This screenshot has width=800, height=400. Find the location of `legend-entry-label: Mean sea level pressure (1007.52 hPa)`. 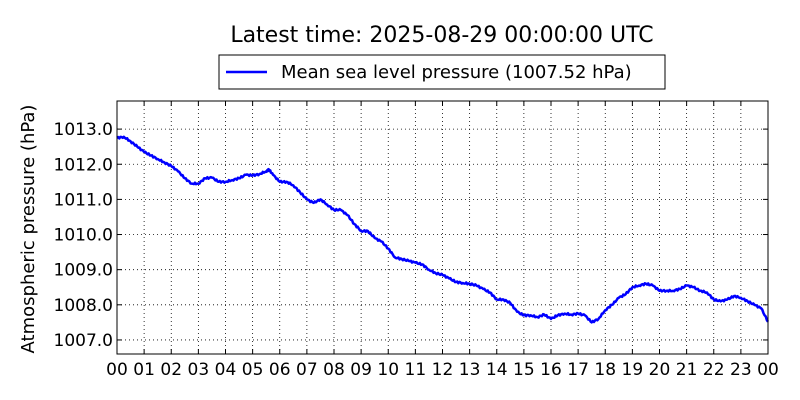

legend-entry-label: Mean sea level pressure (1007.52 hPa) is located at coordinates (456, 72).